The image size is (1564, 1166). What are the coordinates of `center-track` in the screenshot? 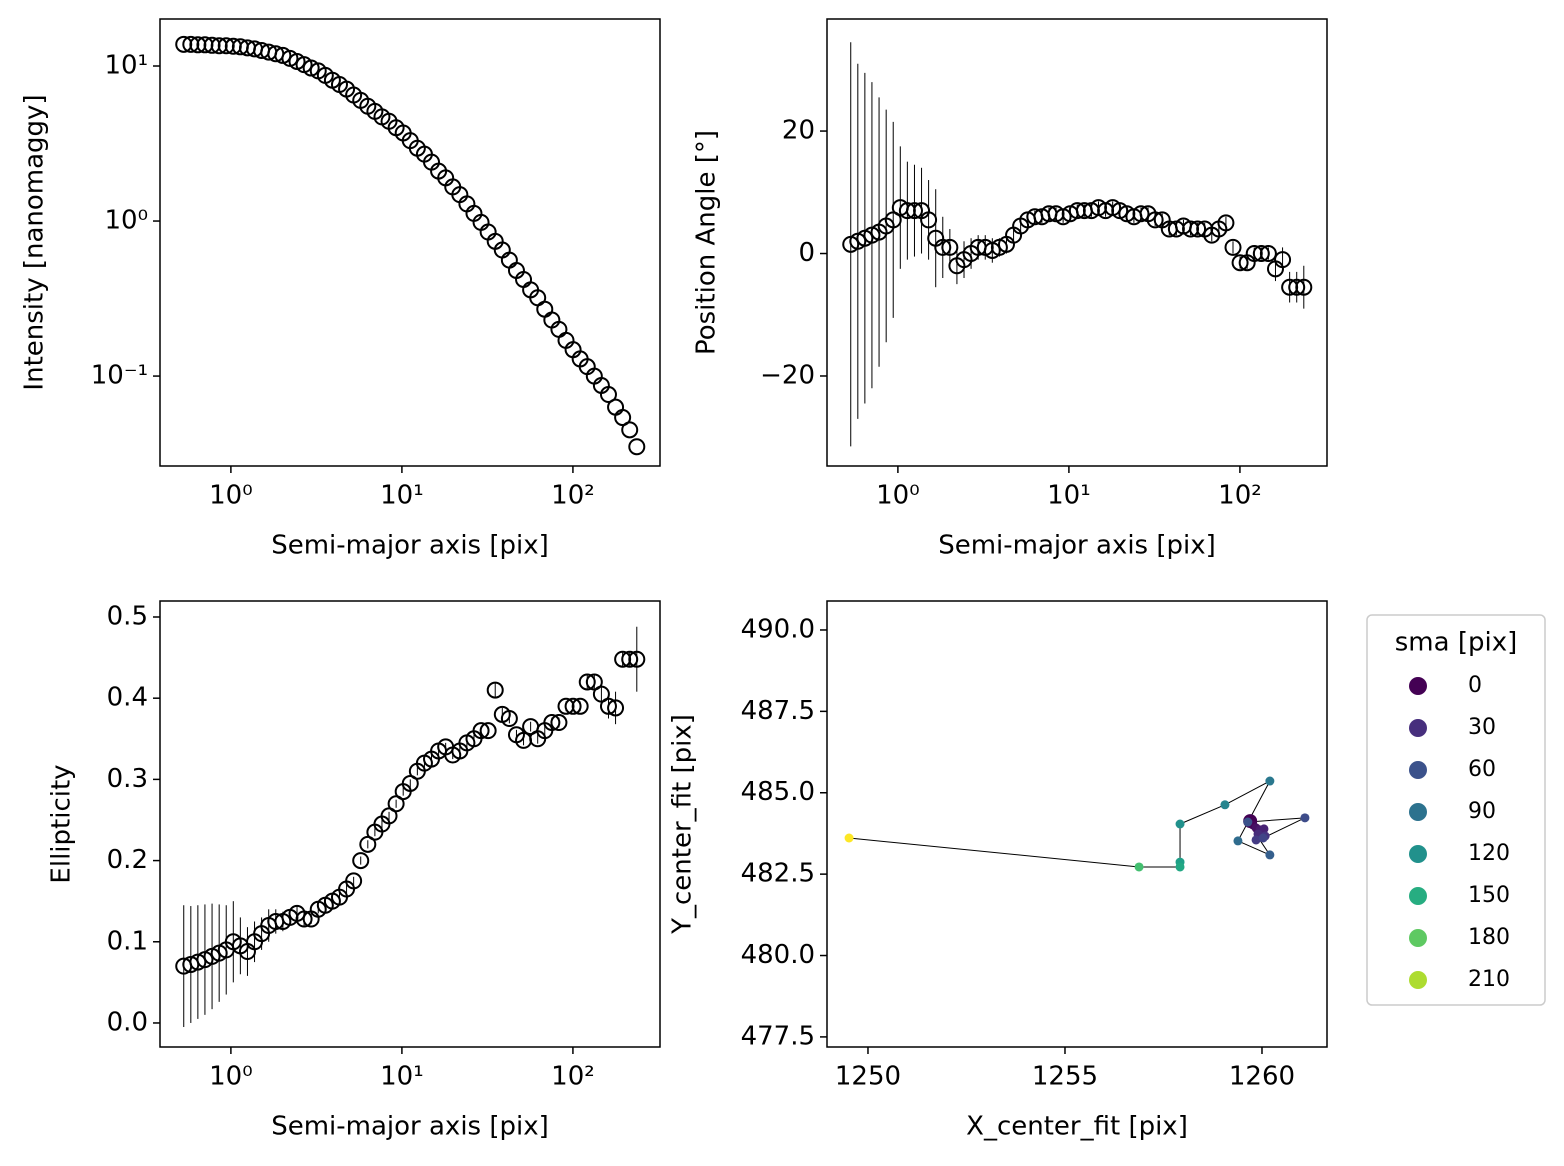 It's located at (1077, 823).